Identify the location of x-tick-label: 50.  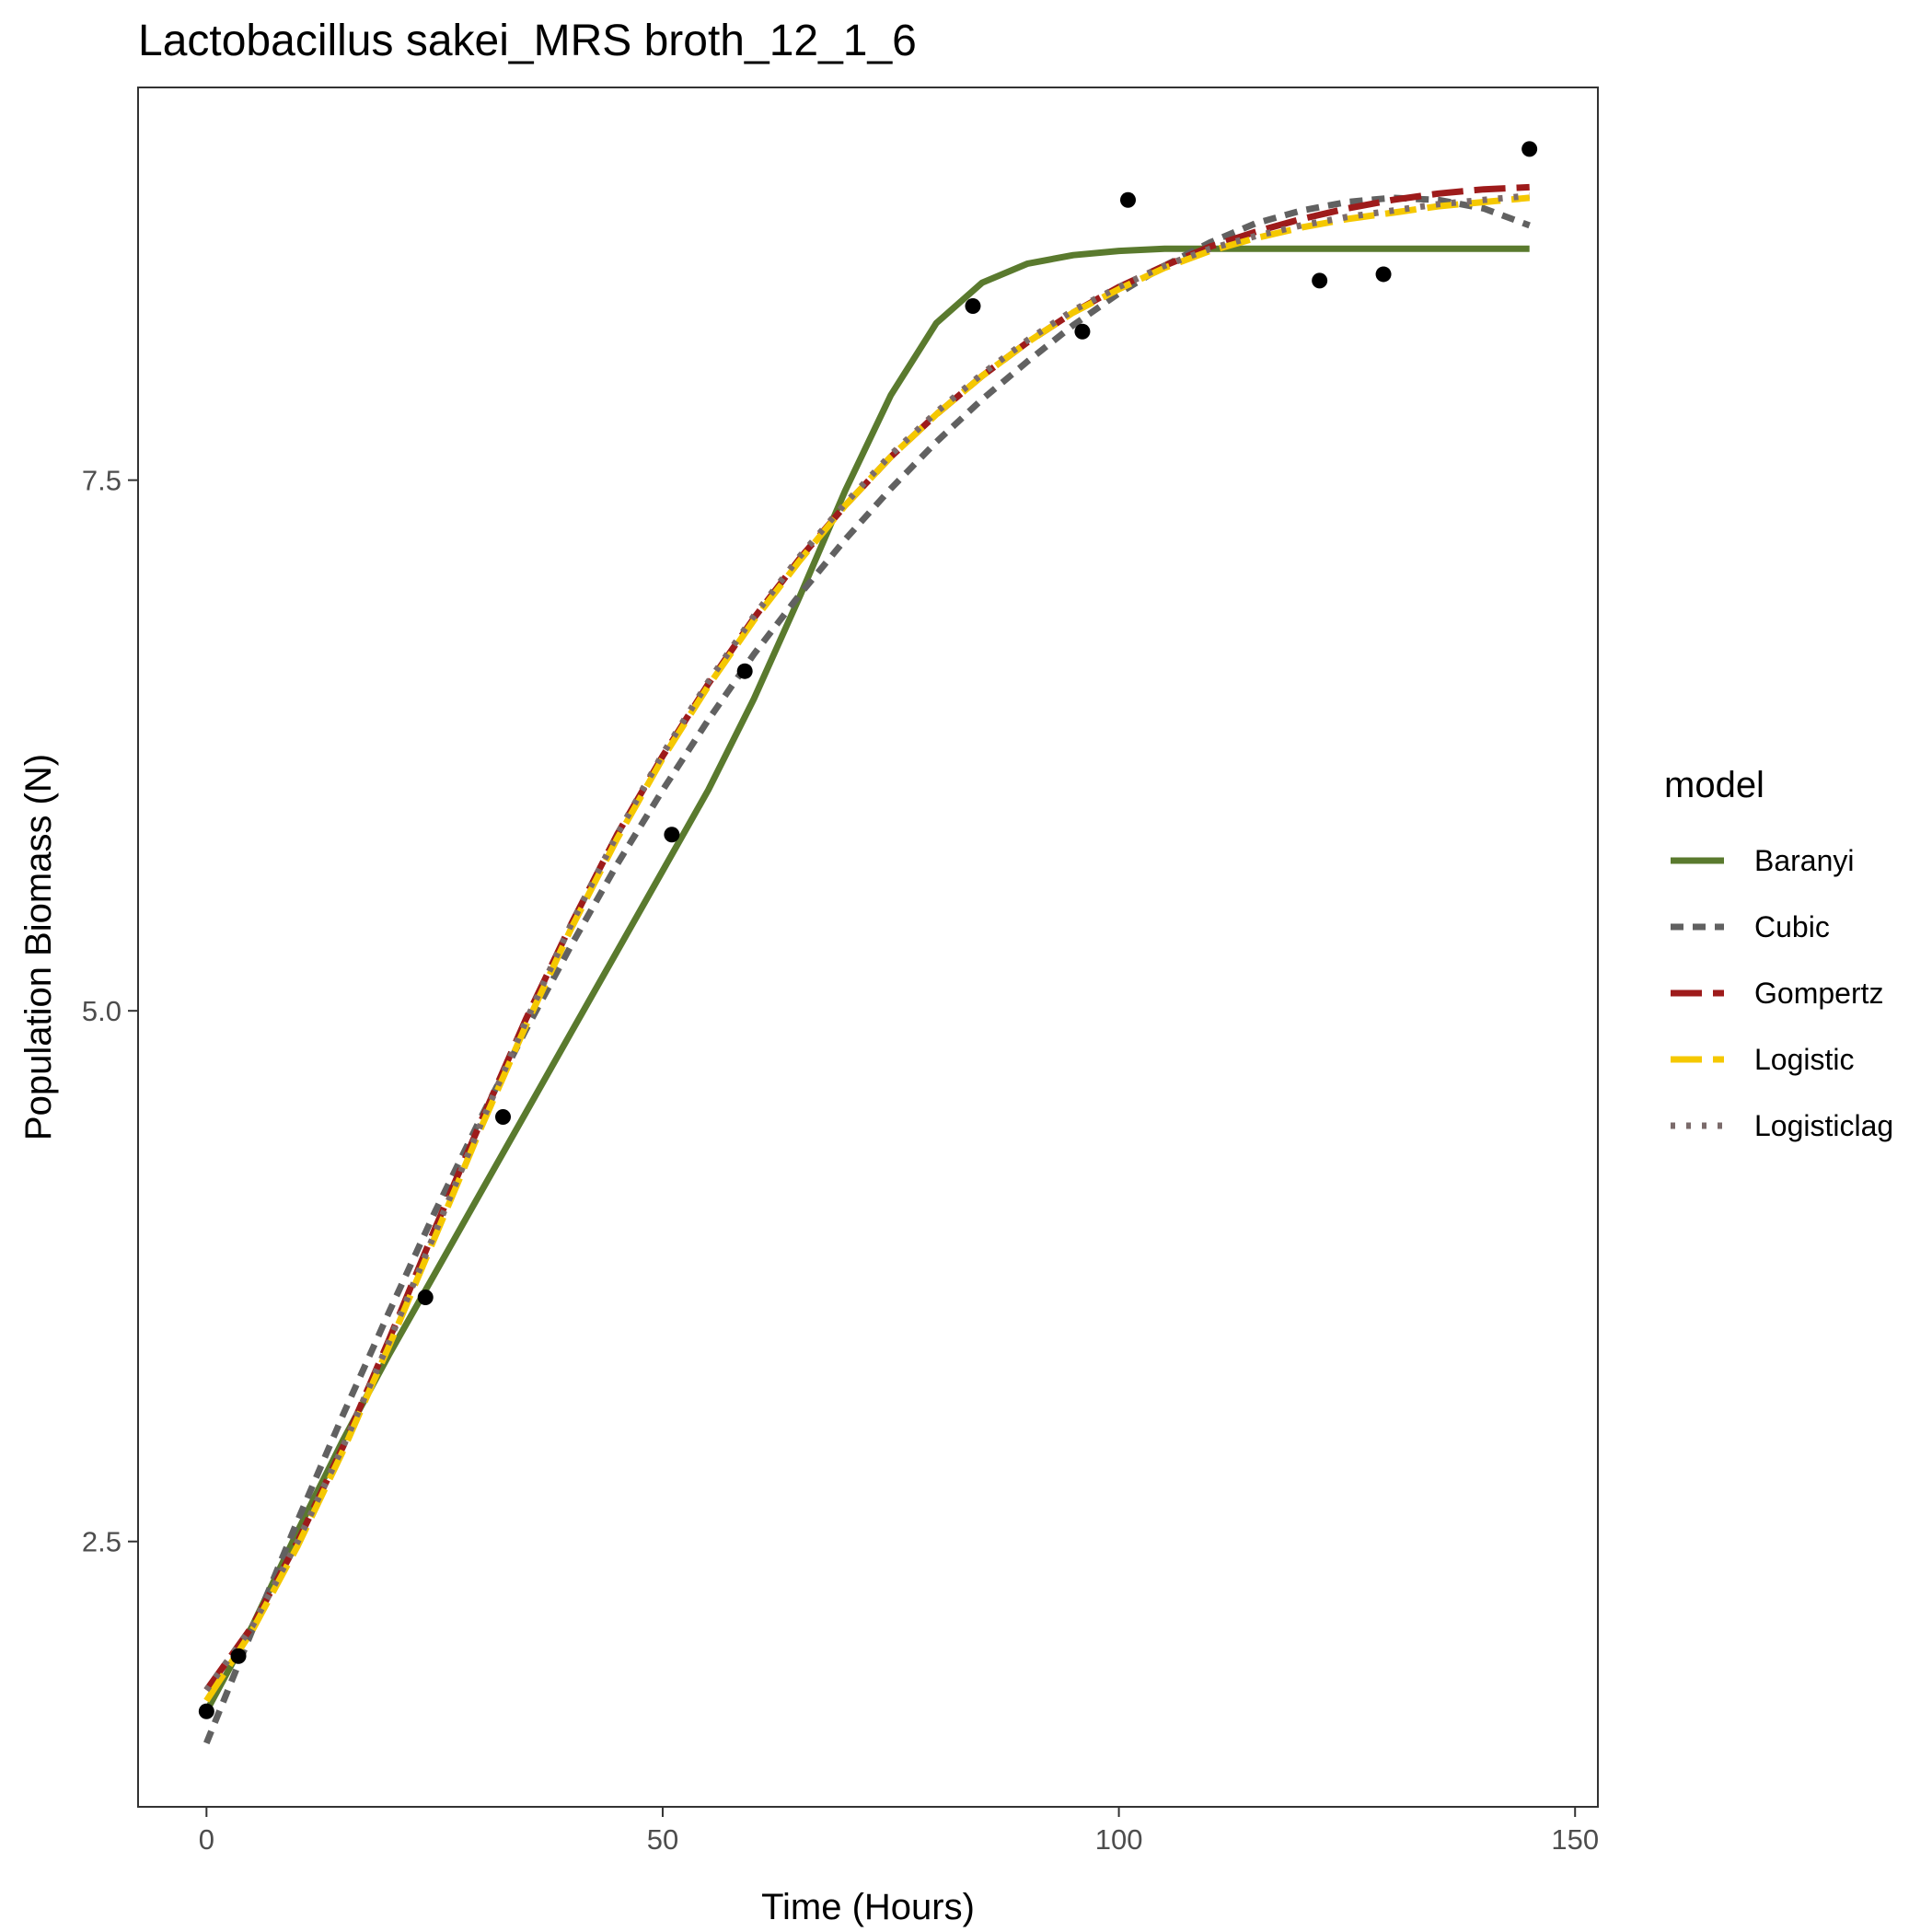
(663, 1840).